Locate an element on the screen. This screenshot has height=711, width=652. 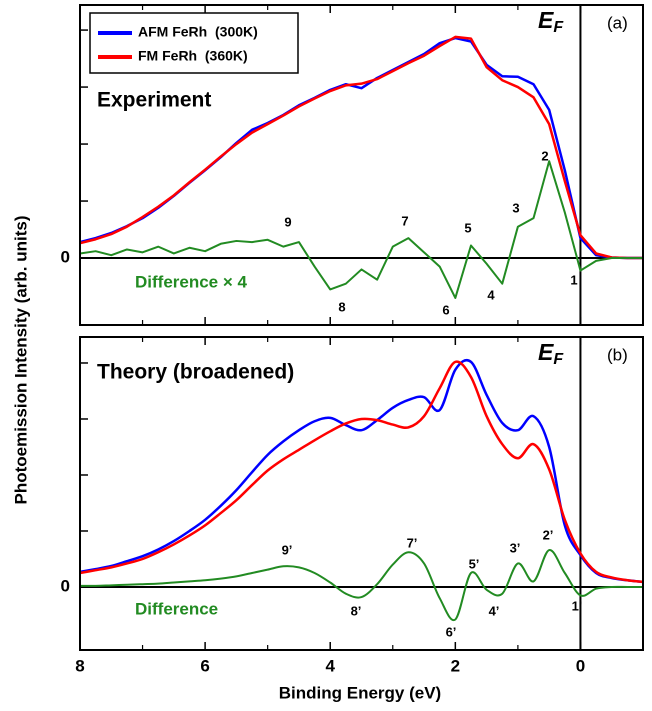
peak-label: 7 is located at coordinates (404, 220).